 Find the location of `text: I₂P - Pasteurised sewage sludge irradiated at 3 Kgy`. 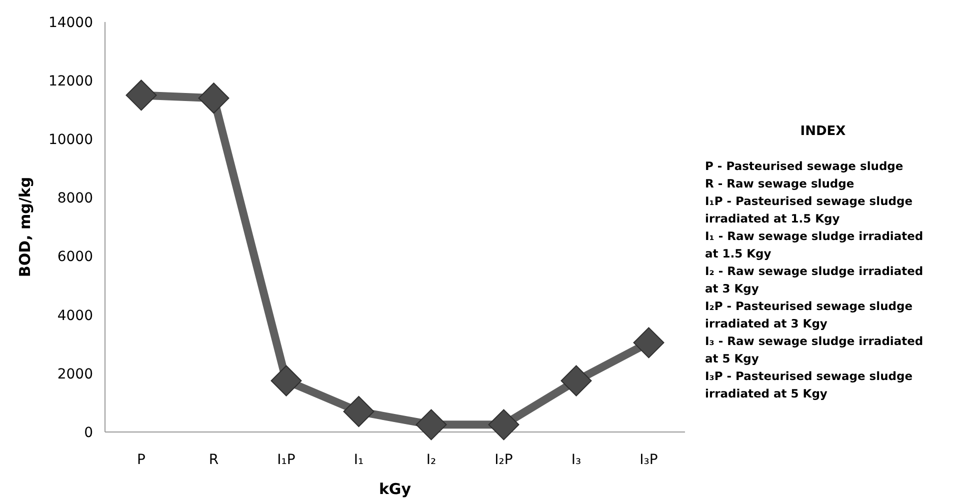

text: I₂P - Pasteurised sewage sludge irradiated at 3 Kgy is located at coordinates (809, 314).